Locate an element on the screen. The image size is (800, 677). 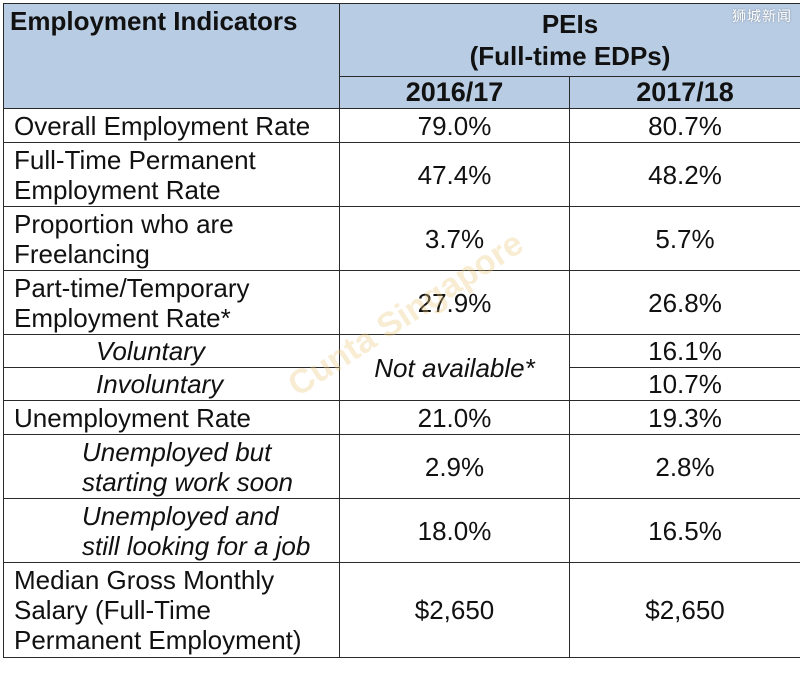
row-label: Proportion who are Freelancing is located at coordinates (171, 238).